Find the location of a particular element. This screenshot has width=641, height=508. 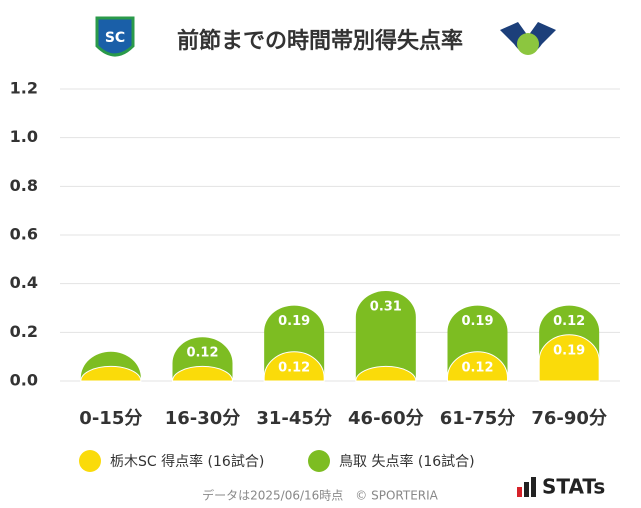

chart-title: 前節までの時間帯別得失点率 is located at coordinates (320, 41).